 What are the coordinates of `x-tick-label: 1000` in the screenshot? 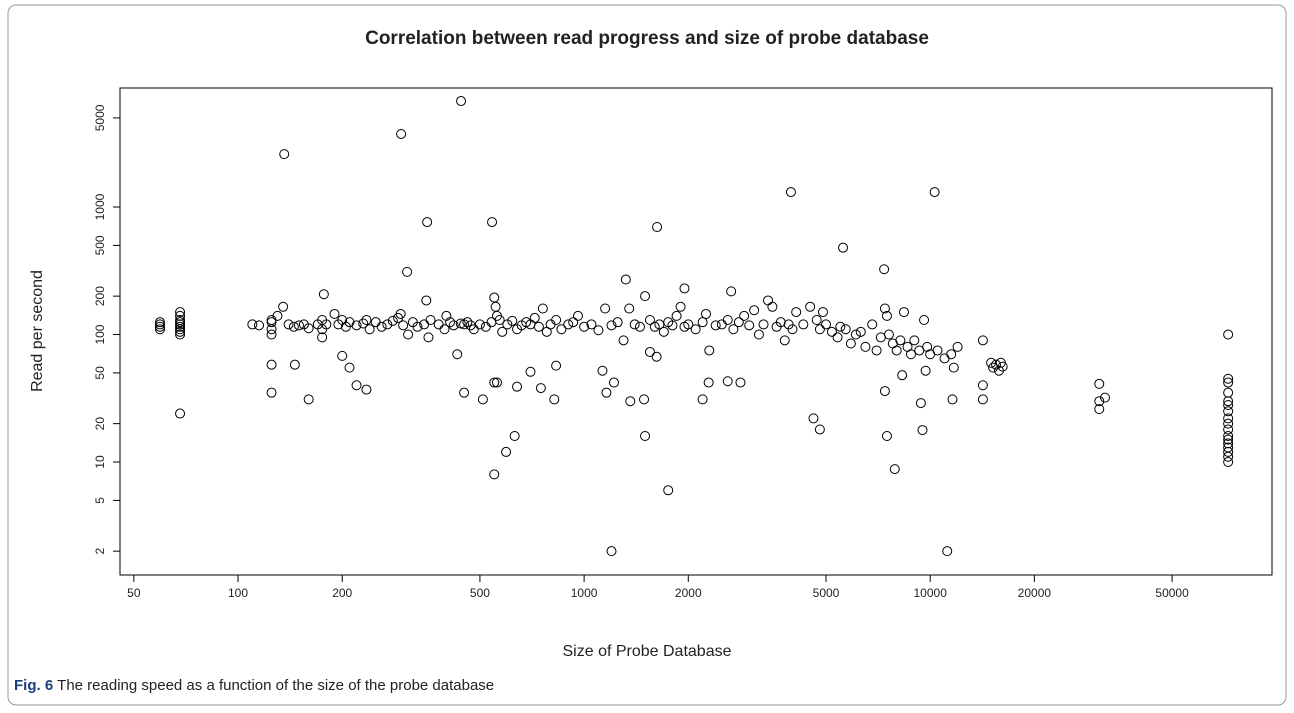 It's located at (584, 593).